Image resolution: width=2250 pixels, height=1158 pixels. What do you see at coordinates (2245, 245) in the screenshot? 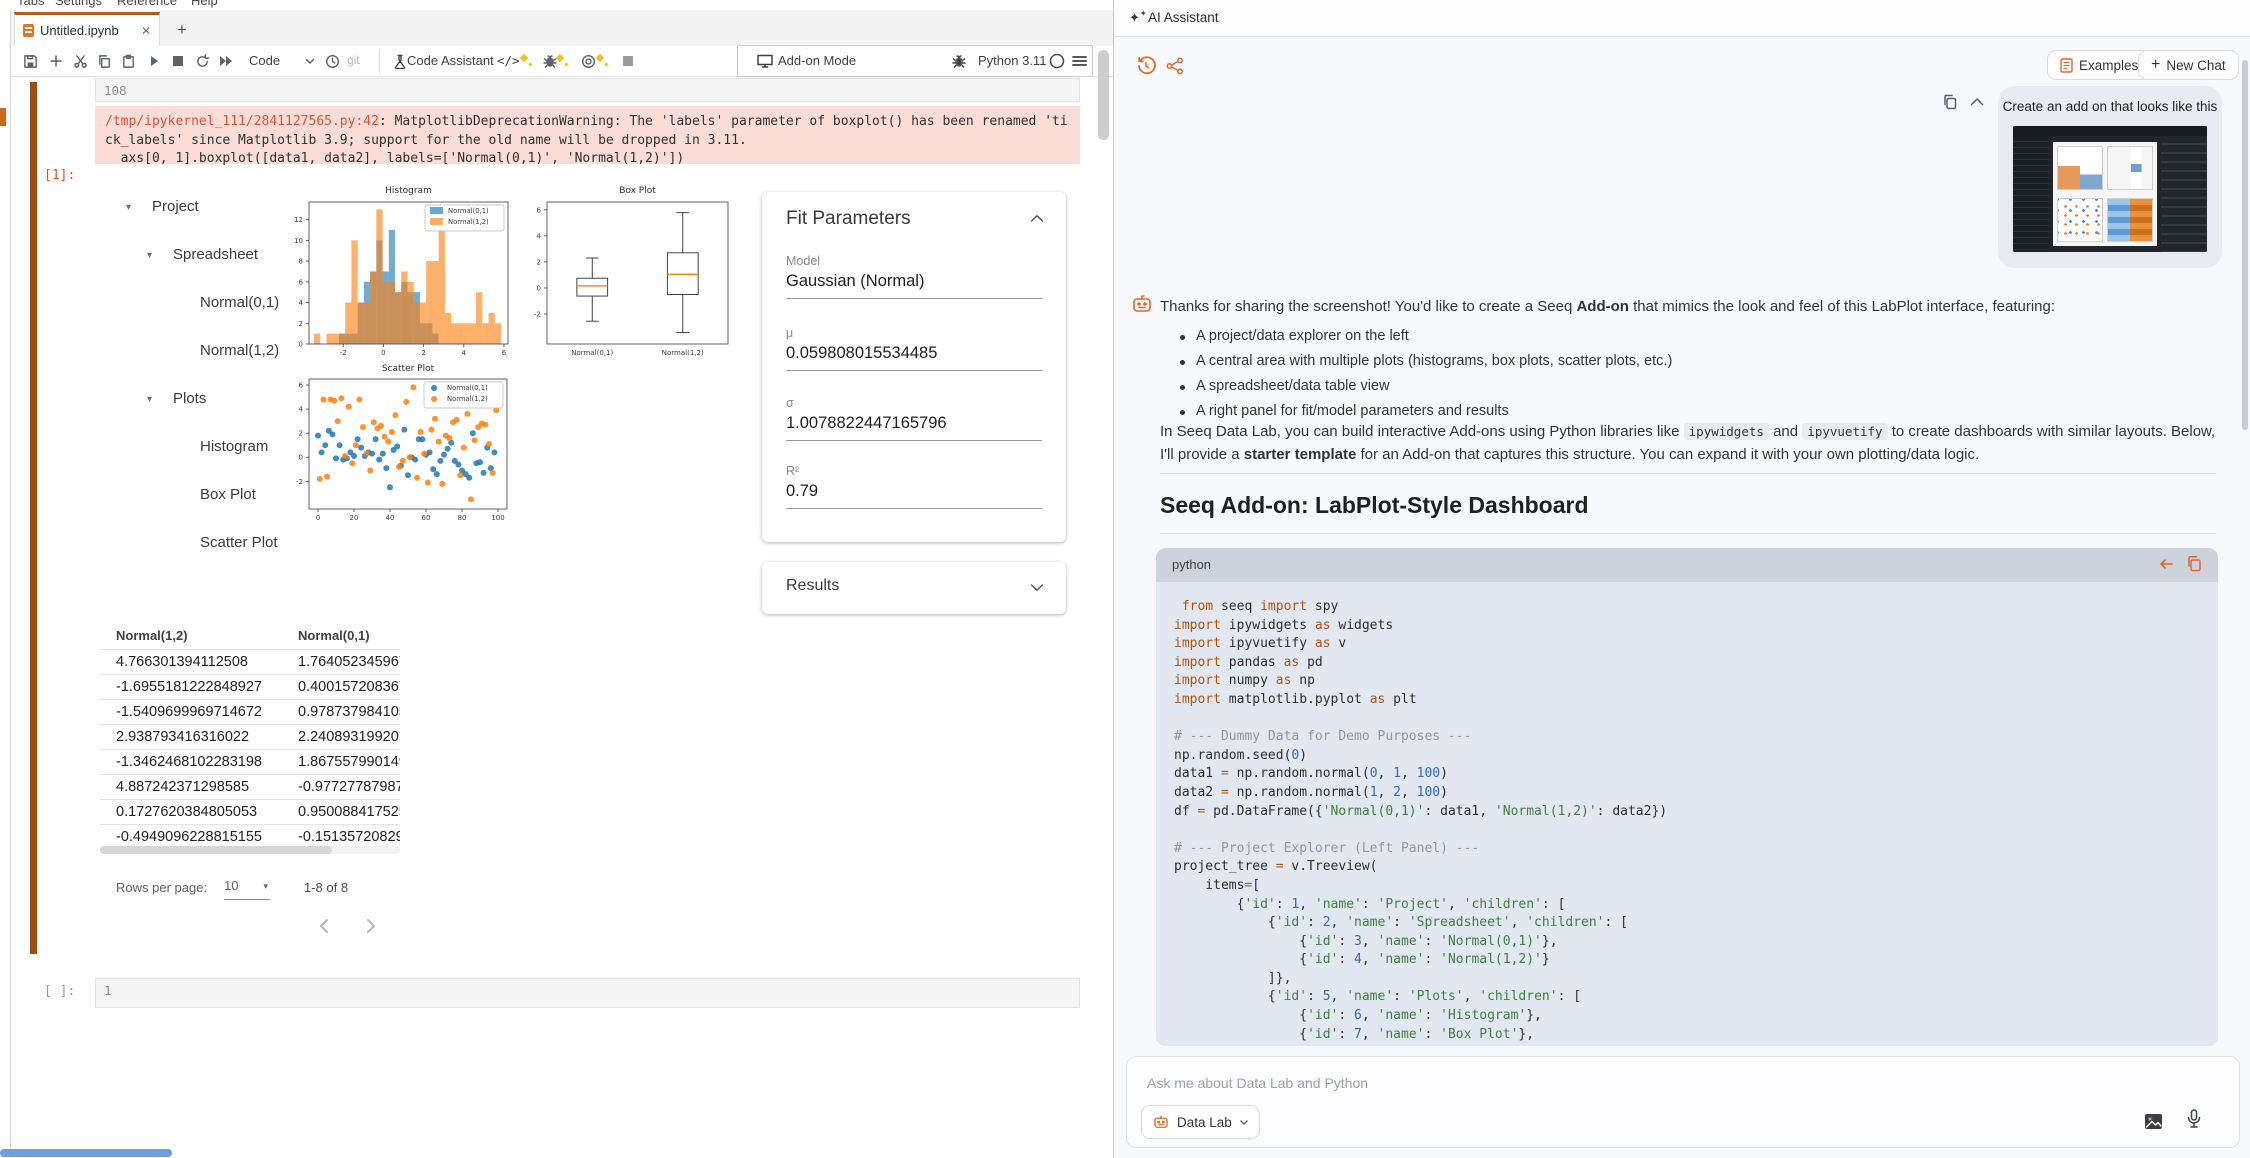
I see `chat-vscrollbar-thumb` at bounding box center [2245, 245].